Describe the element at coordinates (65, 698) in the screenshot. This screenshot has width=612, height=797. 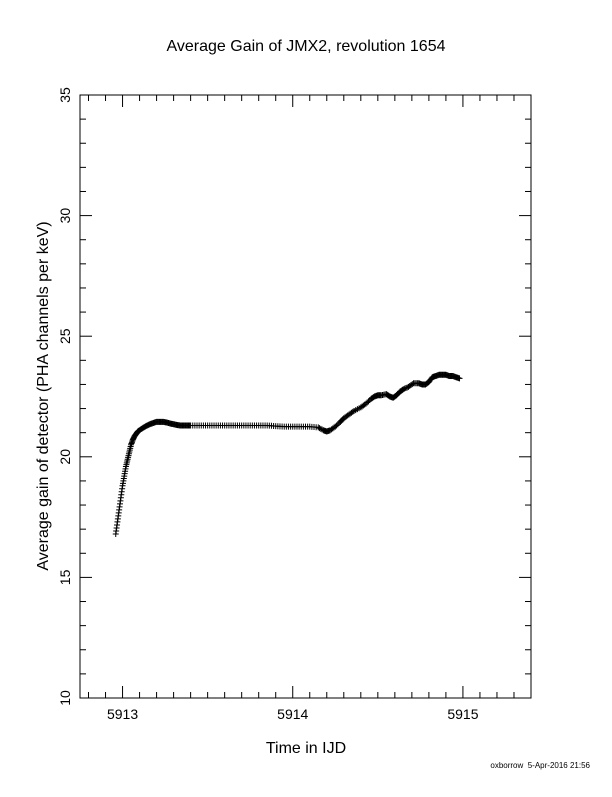
I see `y-tick-label: 10` at that location.